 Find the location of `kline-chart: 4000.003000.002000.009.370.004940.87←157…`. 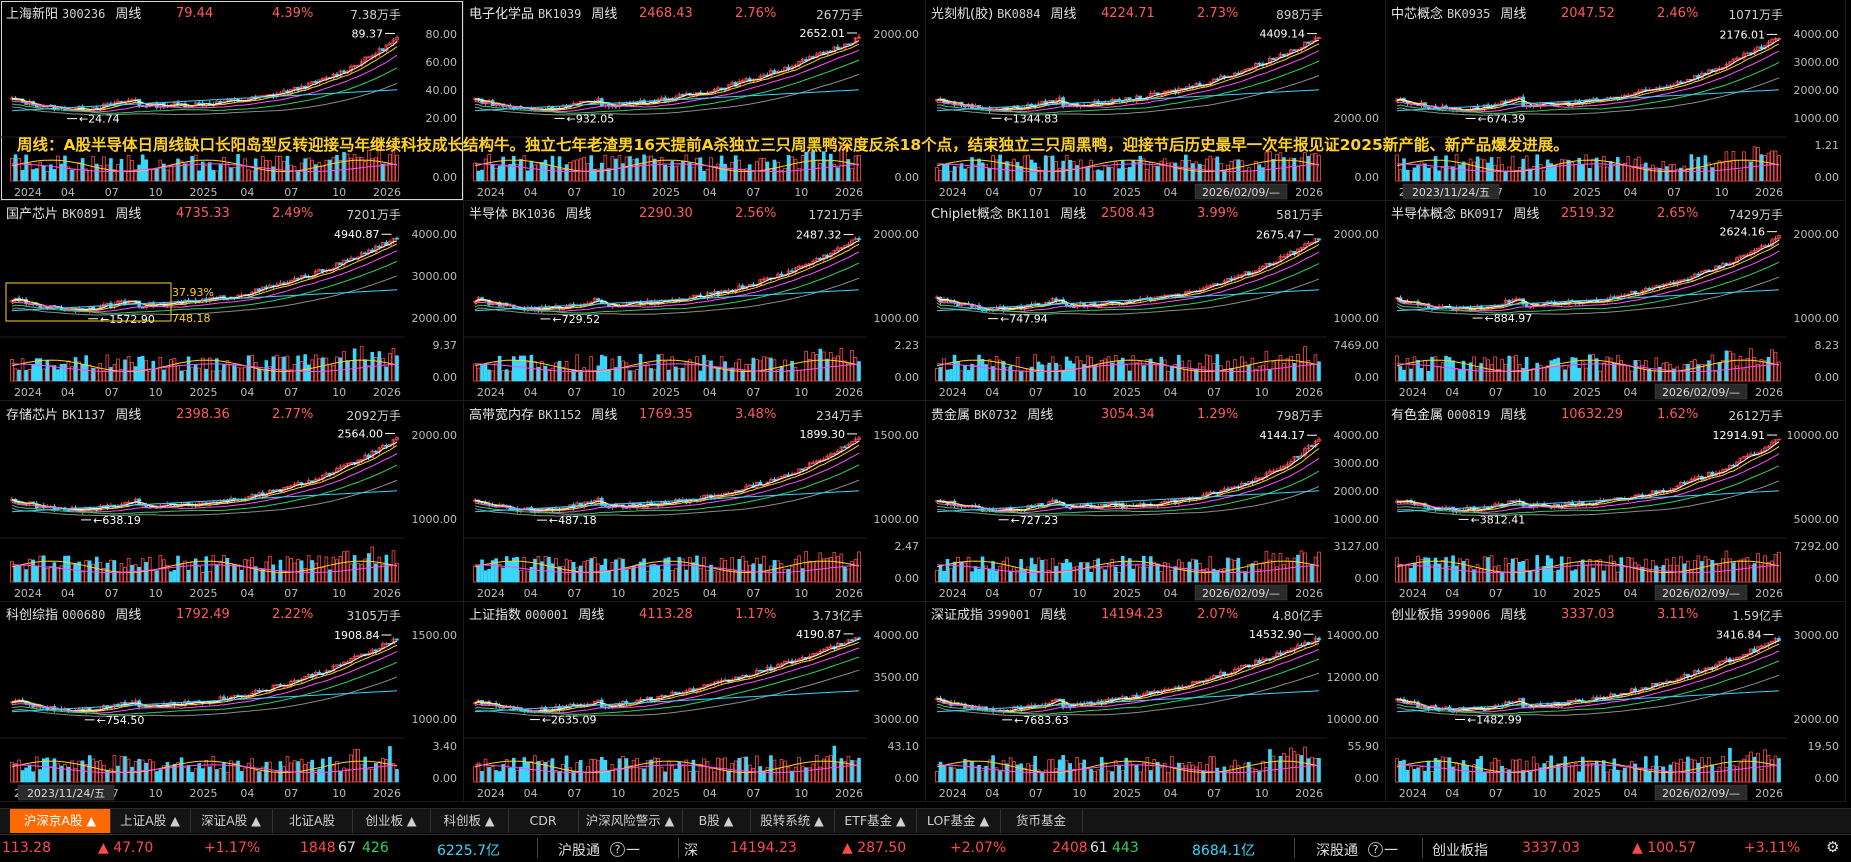

kline-chart: 4000.003000.002000.009.370.004940.87←157… is located at coordinates (231, 300).